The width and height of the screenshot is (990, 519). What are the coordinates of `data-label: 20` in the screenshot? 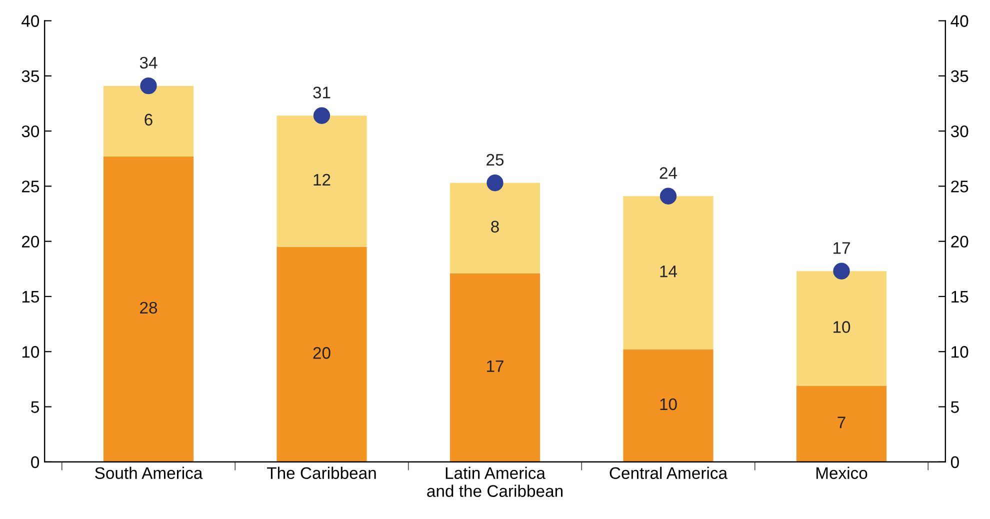 It's located at (321, 353).